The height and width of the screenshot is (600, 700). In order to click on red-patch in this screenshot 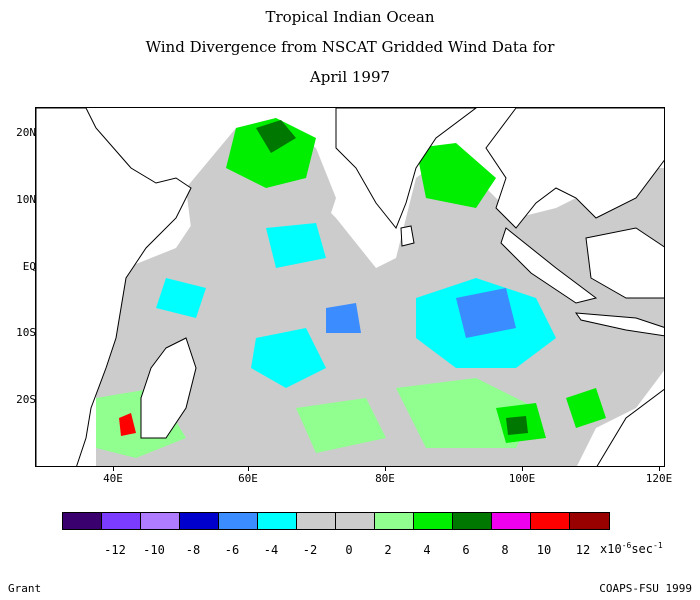, I will do `click(127, 424)`.